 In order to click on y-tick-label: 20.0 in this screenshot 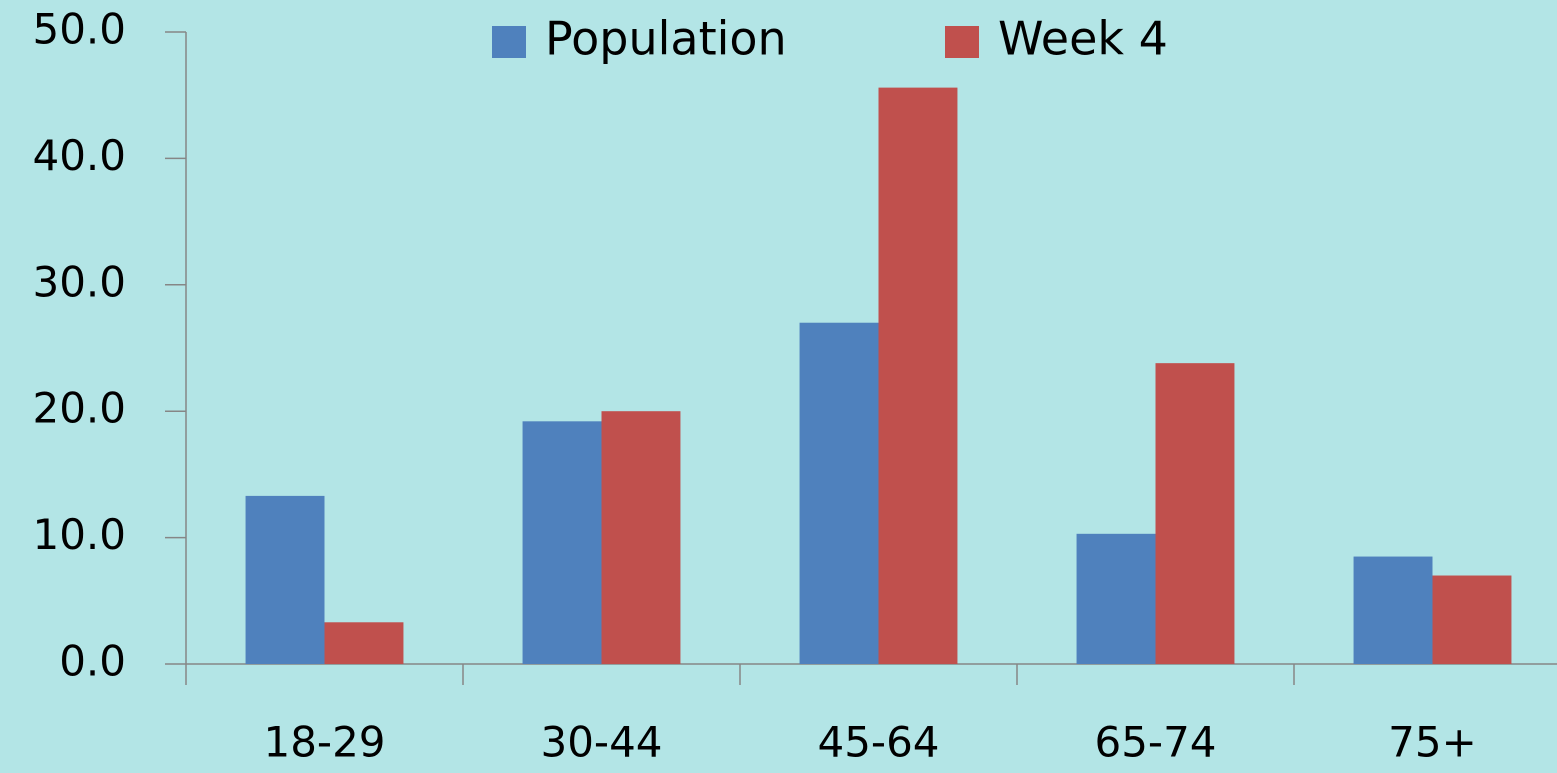, I will do `click(79, 408)`.